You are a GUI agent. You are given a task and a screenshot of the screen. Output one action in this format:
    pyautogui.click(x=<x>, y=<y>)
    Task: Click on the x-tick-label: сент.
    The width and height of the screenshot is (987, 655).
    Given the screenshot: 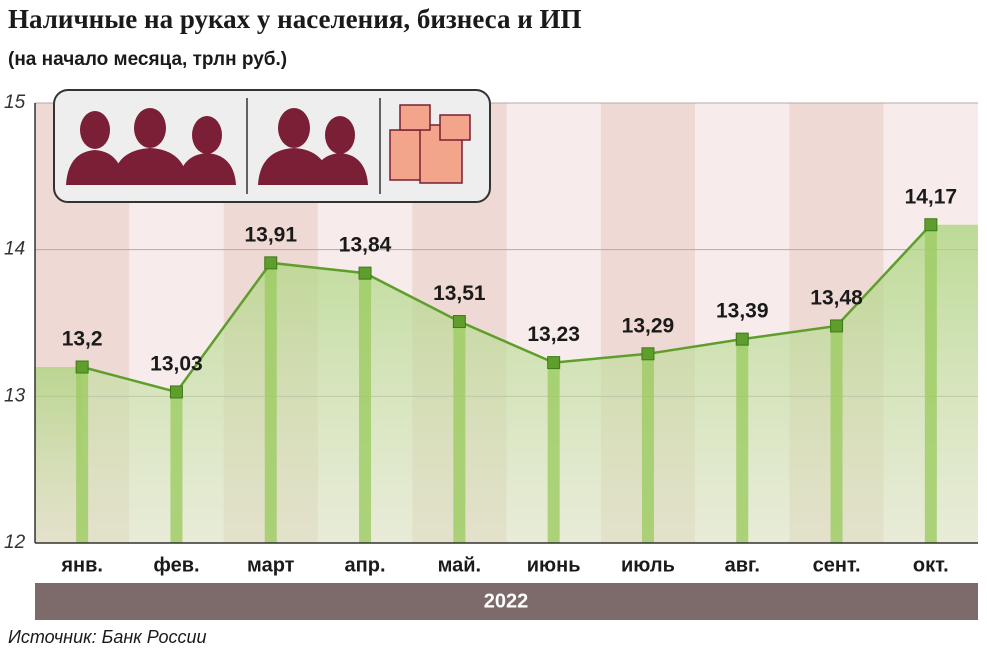 What is the action you would take?
    pyautogui.click(x=837, y=565)
    